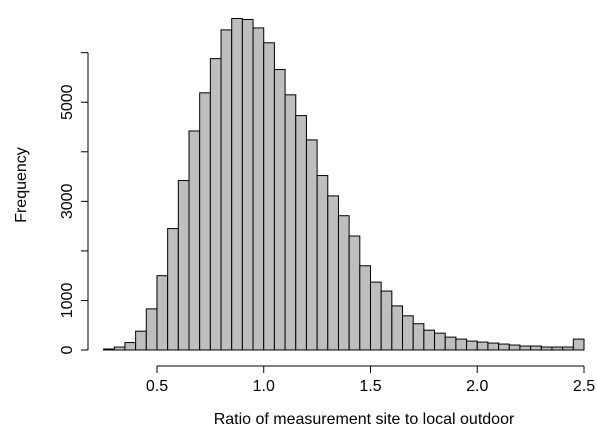  What do you see at coordinates (67, 349) in the screenshot?
I see `y-tick-label: 0` at bounding box center [67, 349].